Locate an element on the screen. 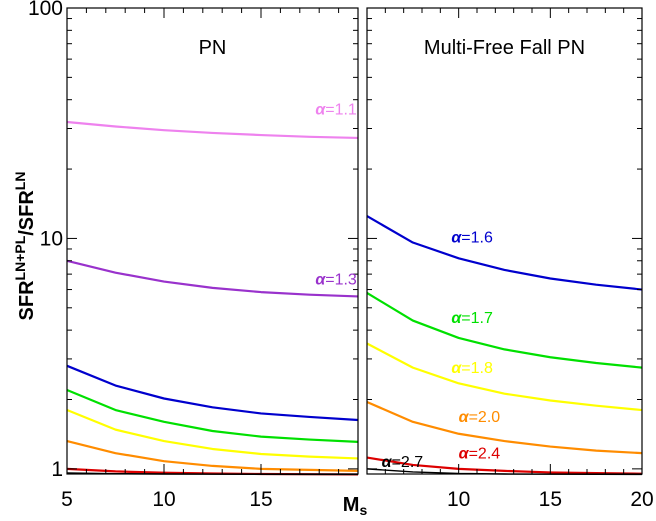 The image size is (656, 521). alpha-label-p2-1: α=1.6 is located at coordinates (472, 238).